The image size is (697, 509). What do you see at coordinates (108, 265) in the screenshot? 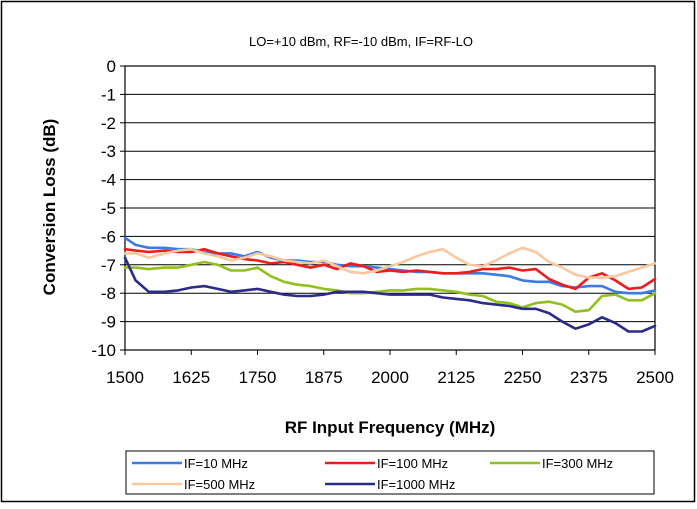
I see `y-tick-label: -7` at bounding box center [108, 265].